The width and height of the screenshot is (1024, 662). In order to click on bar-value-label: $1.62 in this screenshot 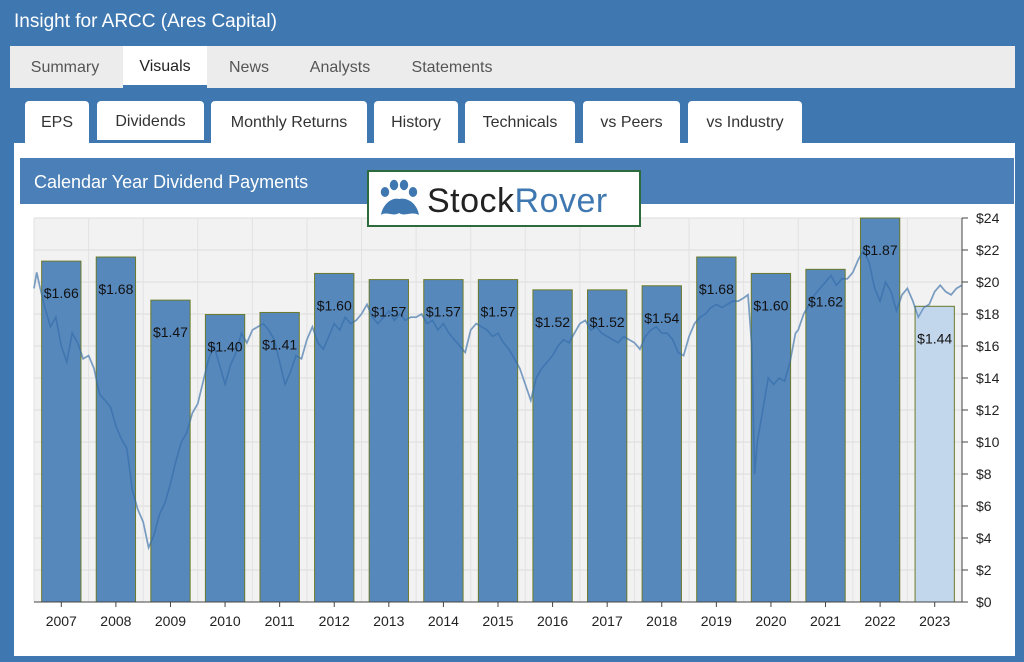, I will do `click(825, 301)`.